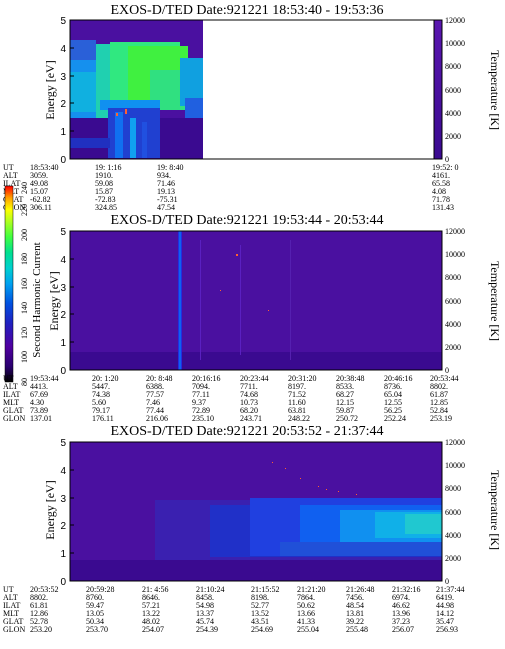 The width and height of the screenshot is (505, 649). Describe the element at coordinates (201, 394) in the screenshot. I see `table-cell: 77.11` at that location.